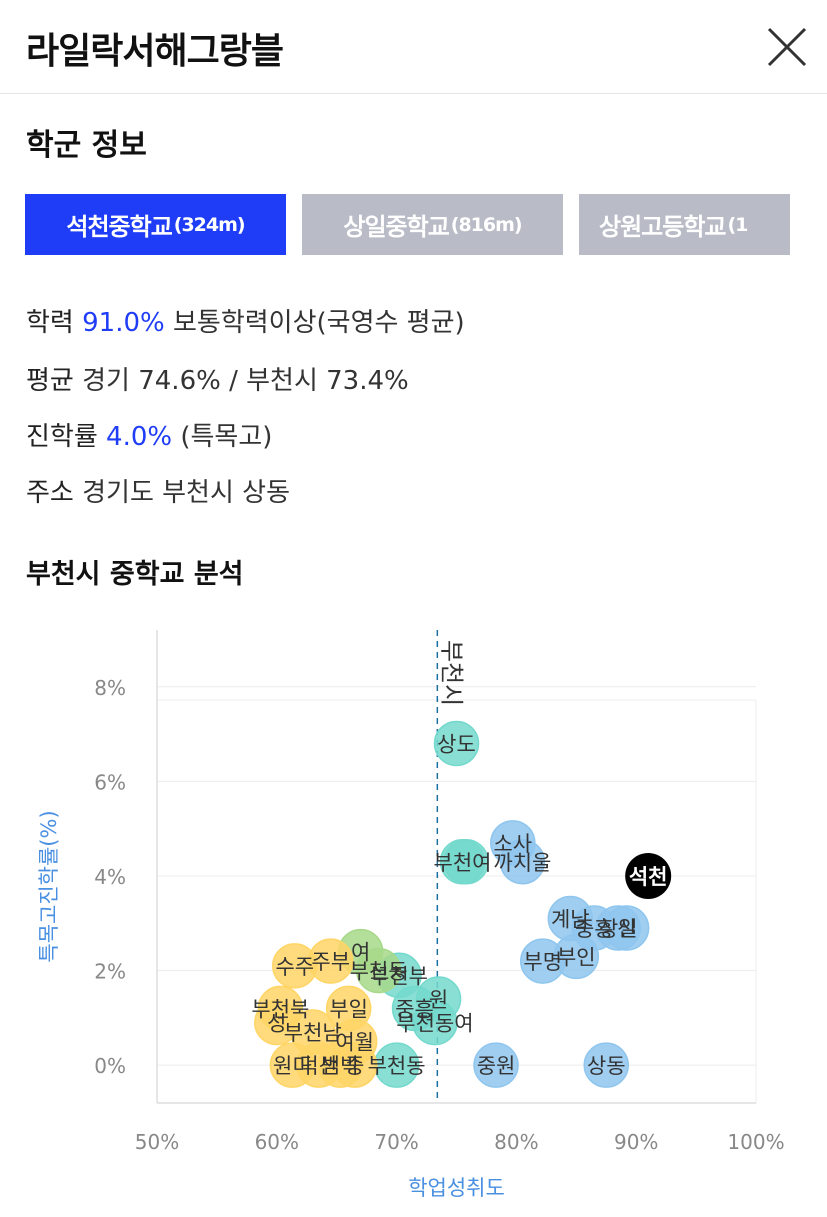 This screenshot has width=827, height=1217. I want to click on tab-school-distance: (816m), so click(486, 224).